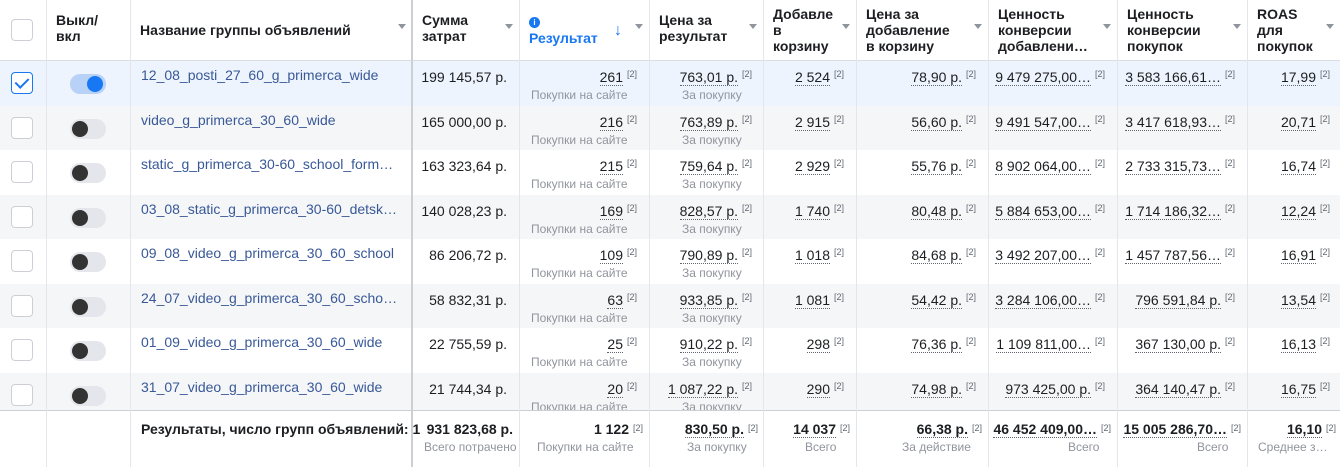  What do you see at coordinates (1298, 211) in the screenshot?
I see `roas-value: 12,24` at bounding box center [1298, 211].